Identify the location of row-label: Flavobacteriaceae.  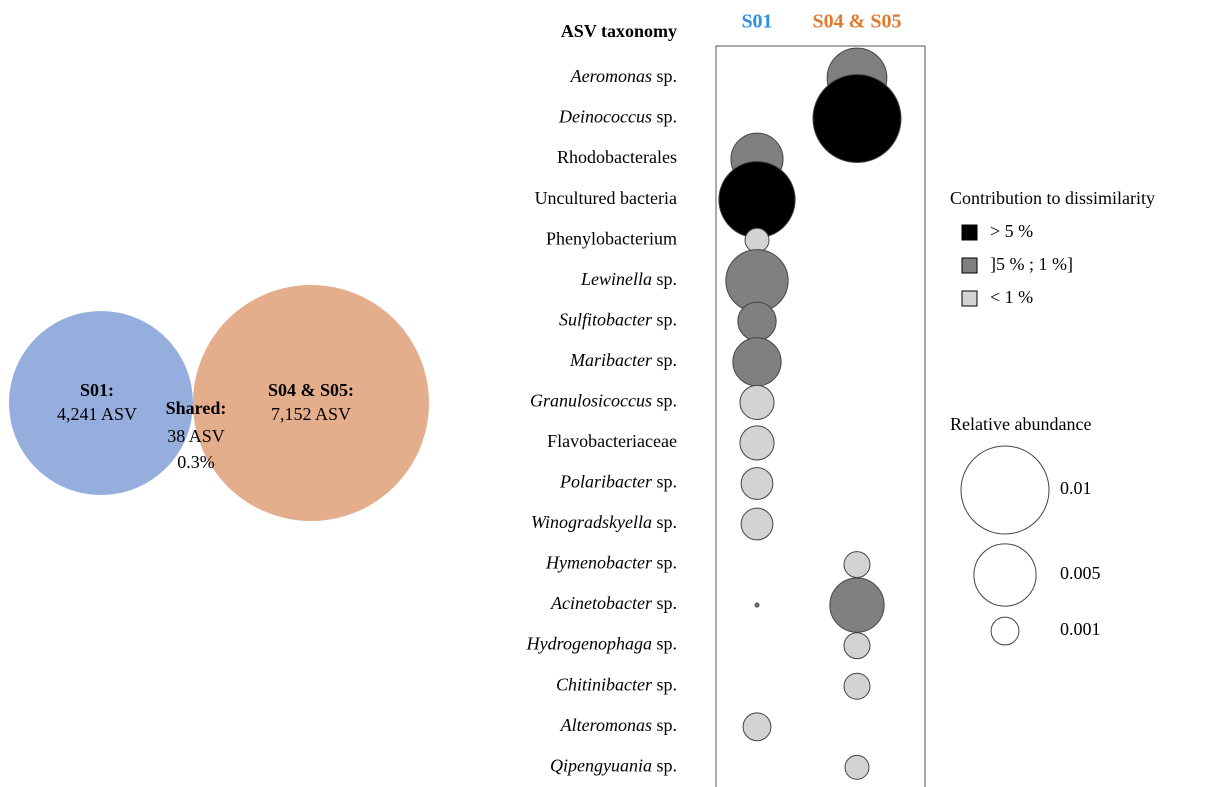
(612, 441).